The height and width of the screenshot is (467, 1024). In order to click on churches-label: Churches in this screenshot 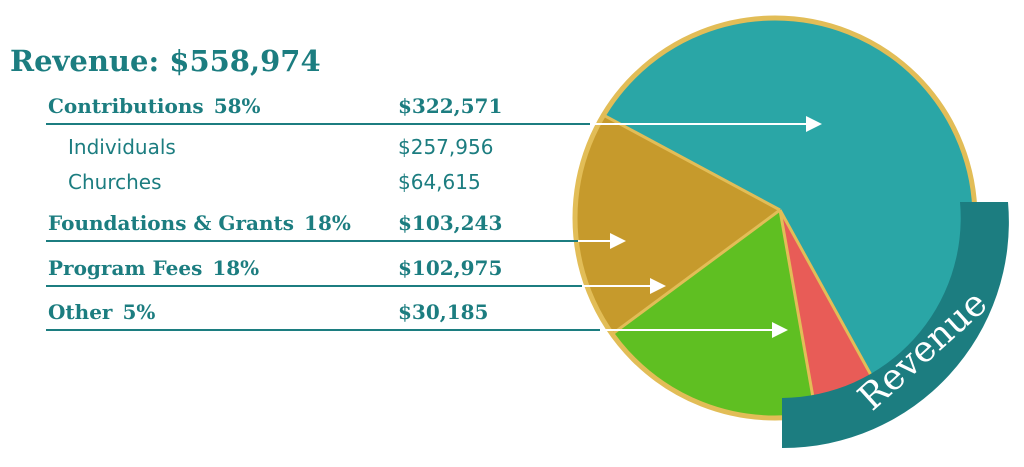, I will do `click(115, 182)`.